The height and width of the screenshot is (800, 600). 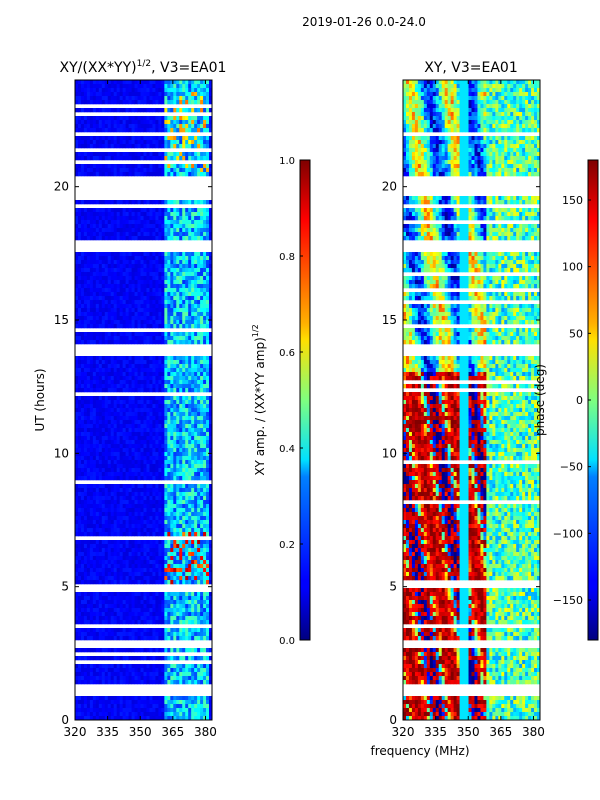 I want to click on amplitude-colorbar-ticks: 0.0 0.2 0.4 0.6 0.8 1.0, so click(x=291, y=401).